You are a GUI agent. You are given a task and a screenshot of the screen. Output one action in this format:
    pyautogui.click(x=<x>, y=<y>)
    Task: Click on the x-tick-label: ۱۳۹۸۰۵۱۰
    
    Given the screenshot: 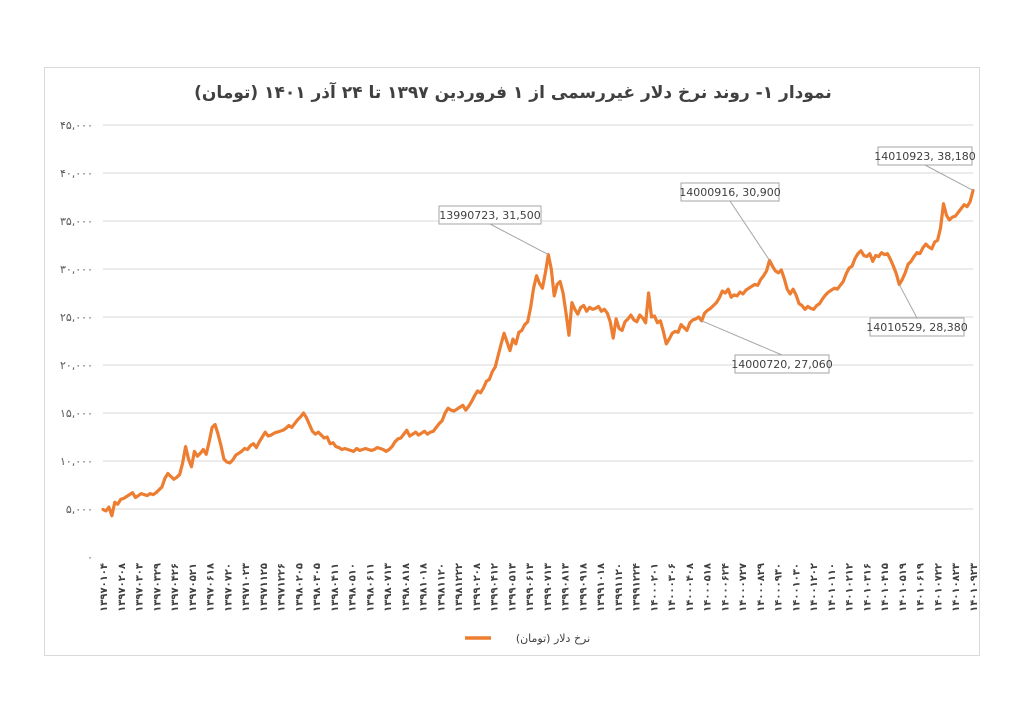 What is the action you would take?
    pyautogui.click(x=353, y=587)
    